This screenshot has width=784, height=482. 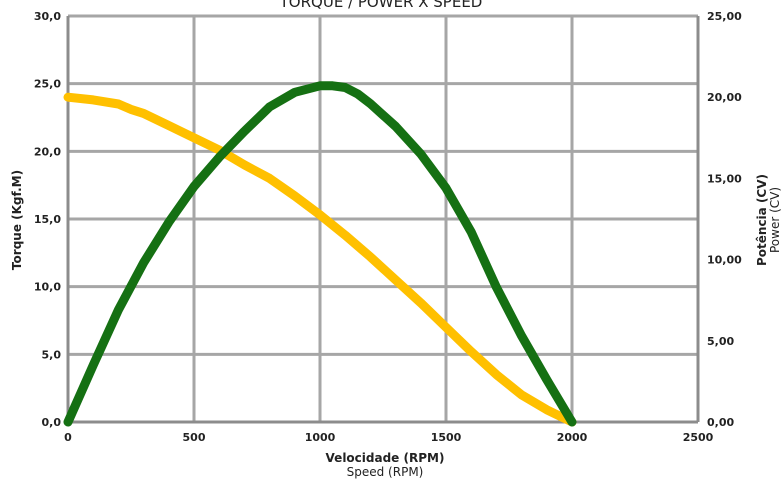 What do you see at coordinates (17, 220) in the screenshot?
I see `y-left-axis-title: Torque (Kgf.M)` at bounding box center [17, 220].